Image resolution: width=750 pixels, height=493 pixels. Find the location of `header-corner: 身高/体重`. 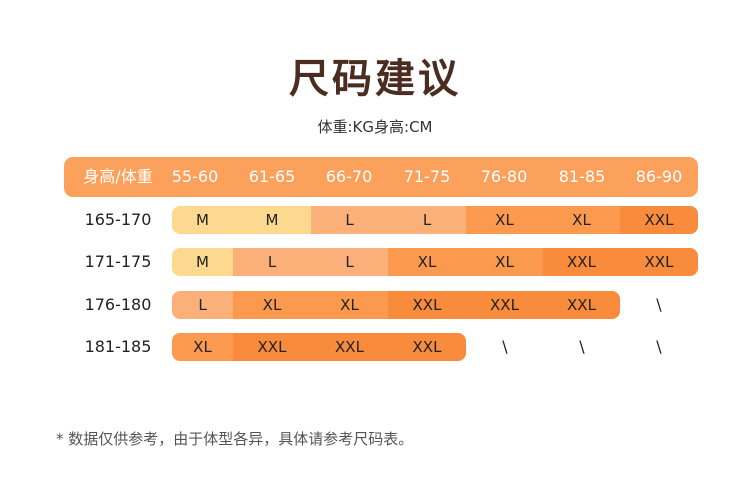

header-corner: 身高/体重 is located at coordinates (118, 176).